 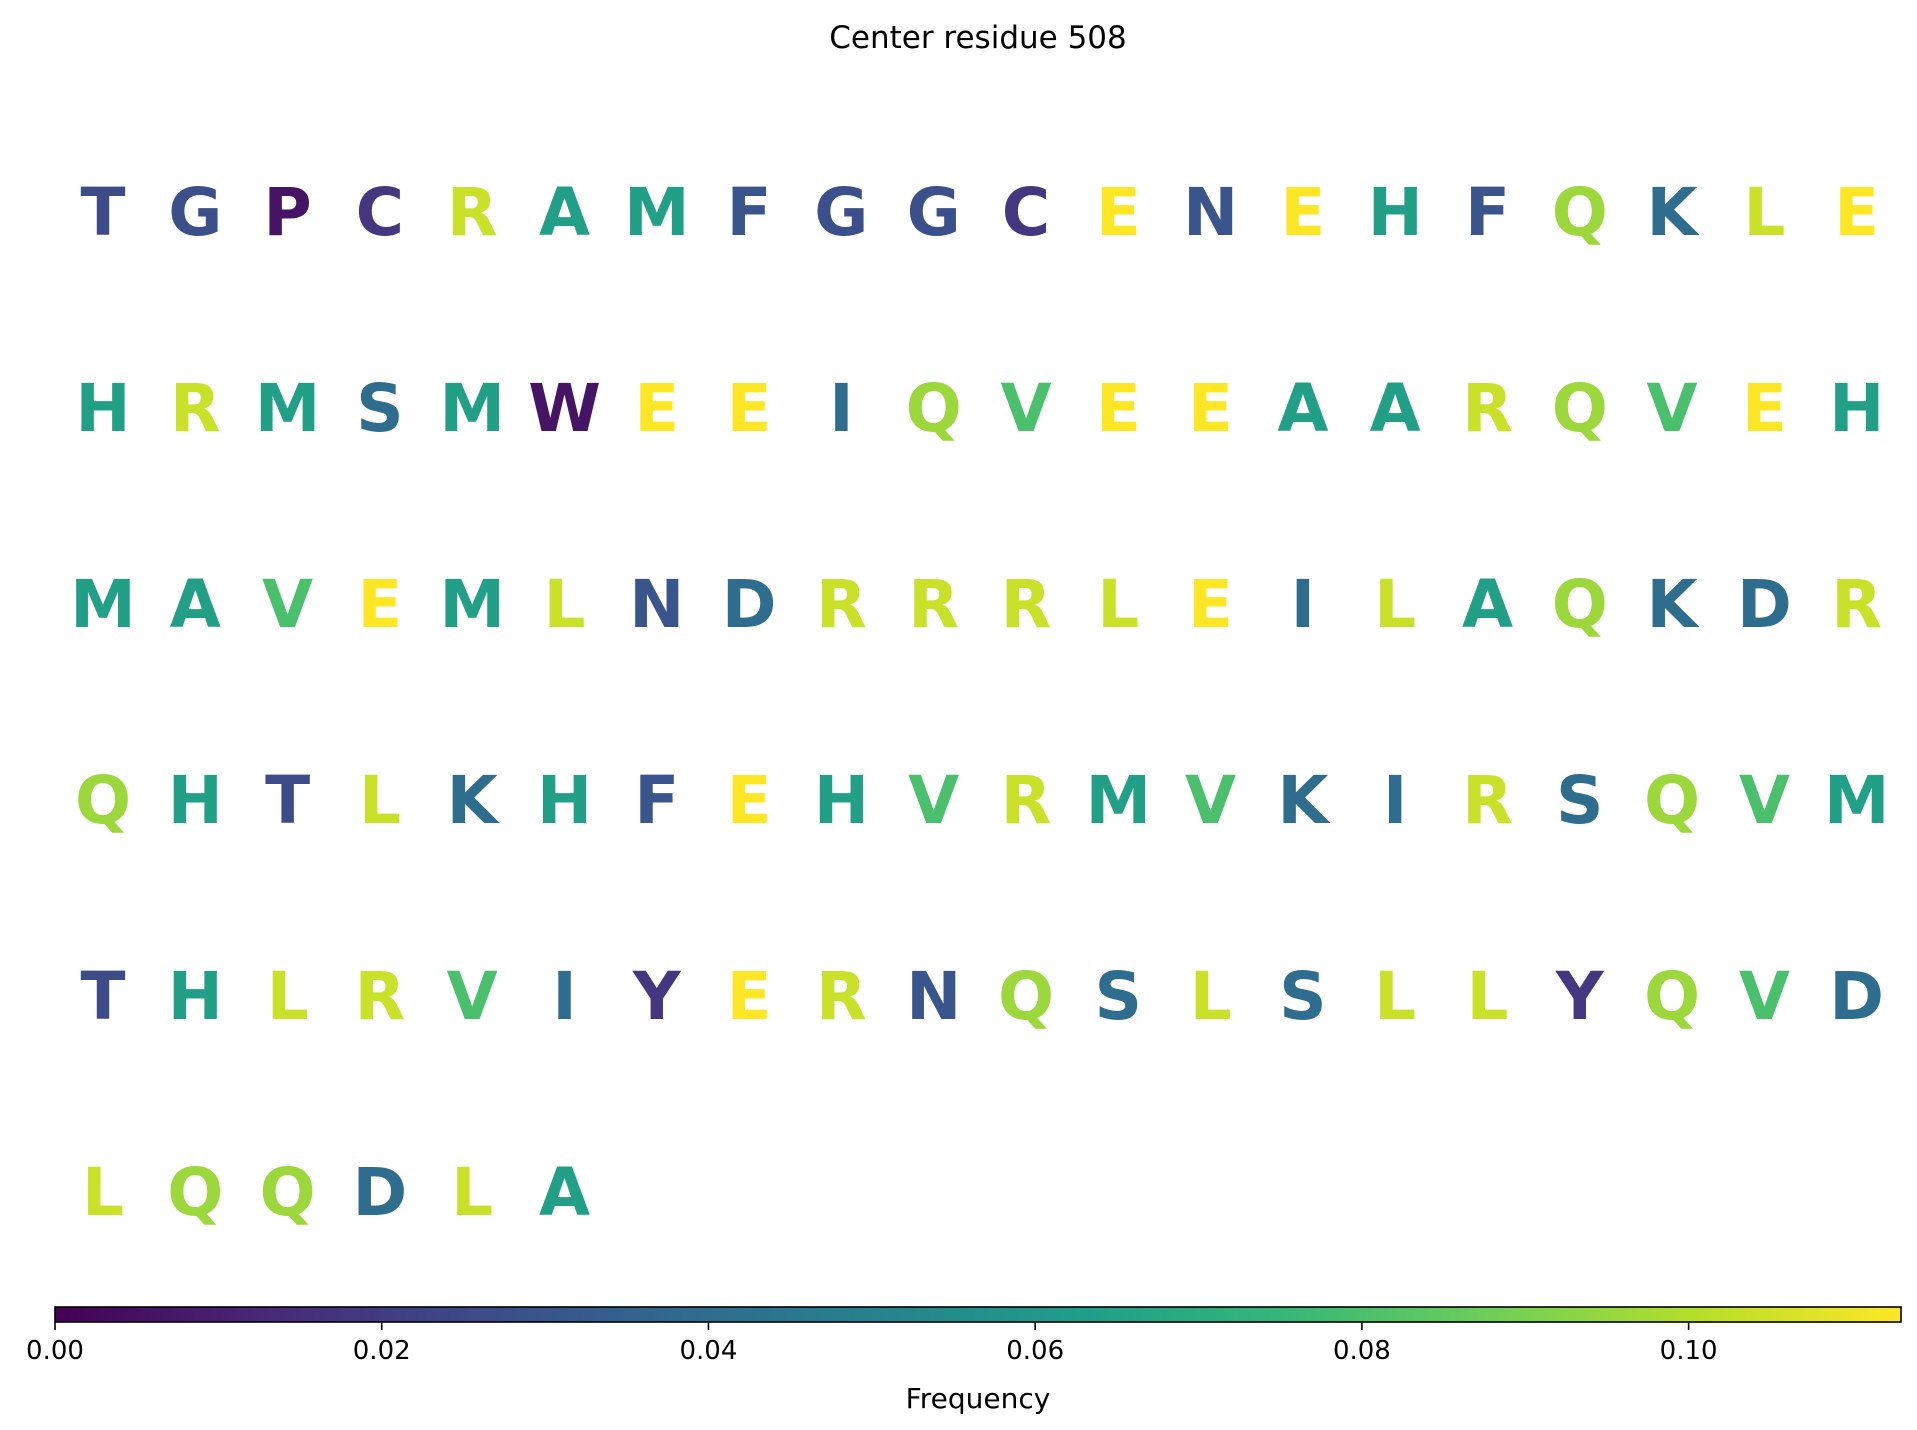 I want to click on colorbar-tick-label: 0.00, so click(x=55, y=1351).